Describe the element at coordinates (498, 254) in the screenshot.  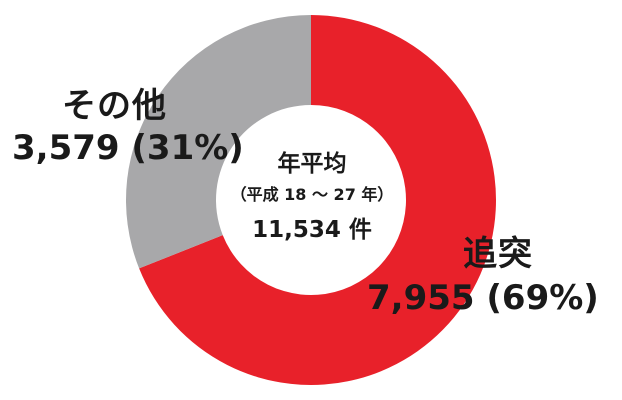
I see `label-main: 追突` at that location.